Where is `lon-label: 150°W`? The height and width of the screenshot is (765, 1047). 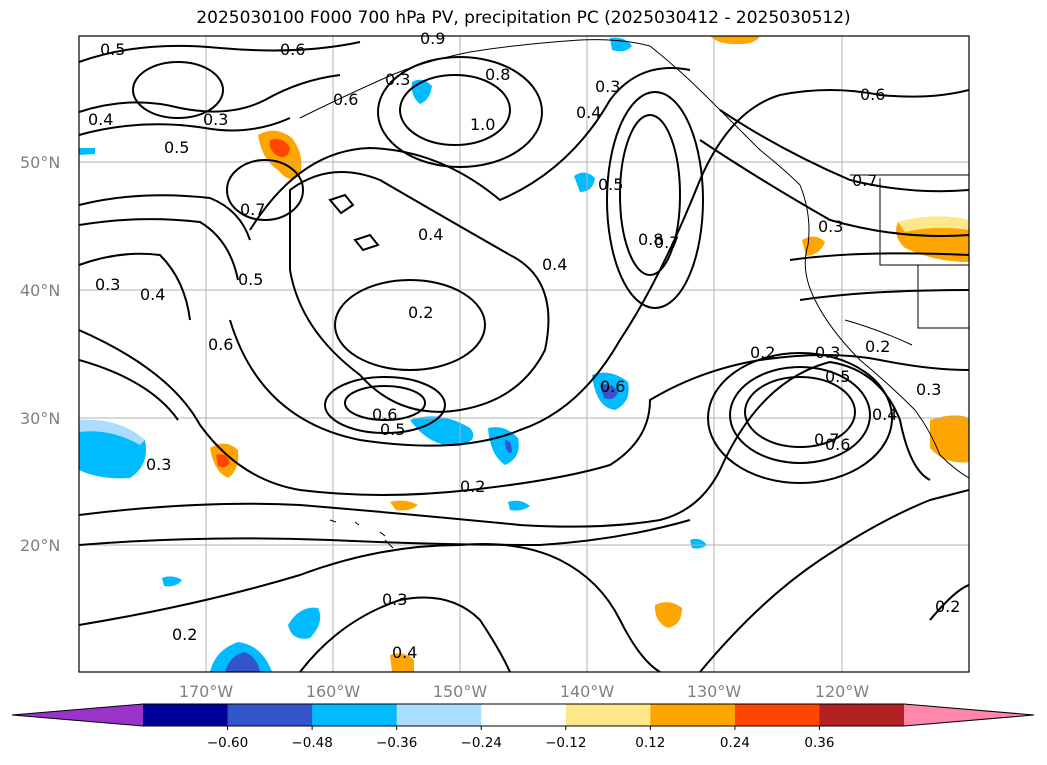
lon-label: 150°W is located at coordinates (460, 691).